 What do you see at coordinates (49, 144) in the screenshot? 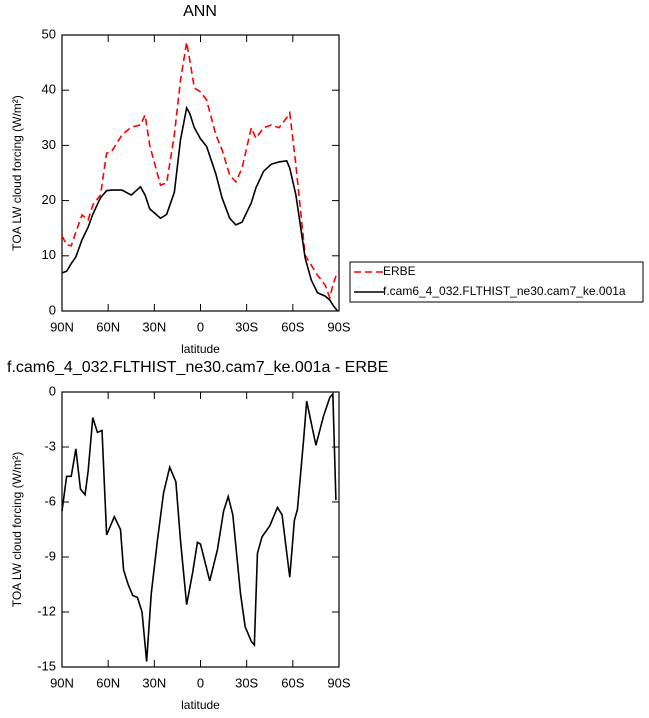
I see `y-tick-label: 30` at bounding box center [49, 144].